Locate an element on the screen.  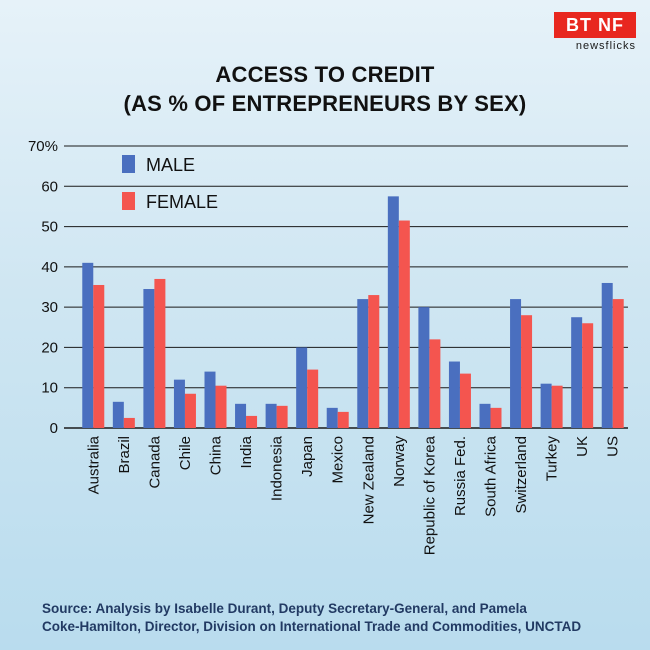
x-tick-label: India is located at coordinates (246, 451).